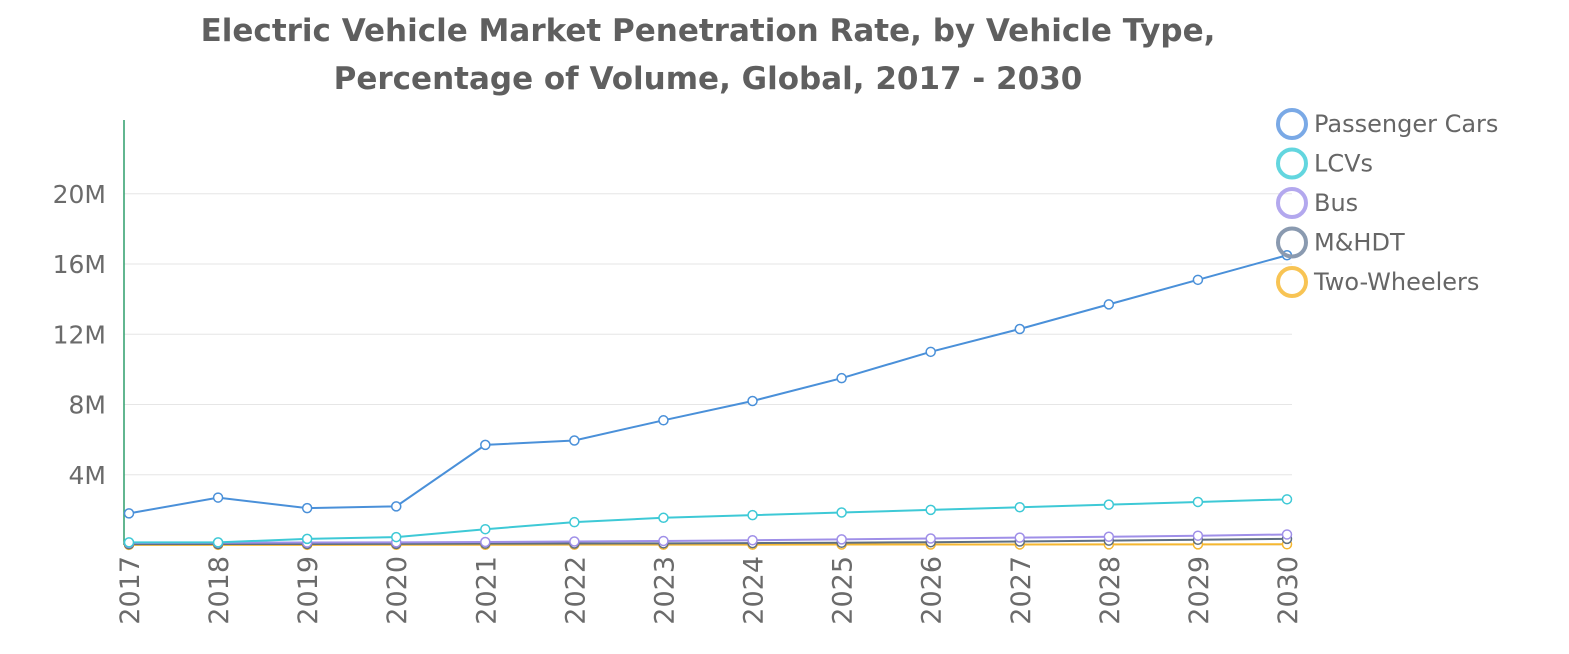  What do you see at coordinates (87, 405) in the screenshot?
I see `y-tick-label: 8M` at bounding box center [87, 405].